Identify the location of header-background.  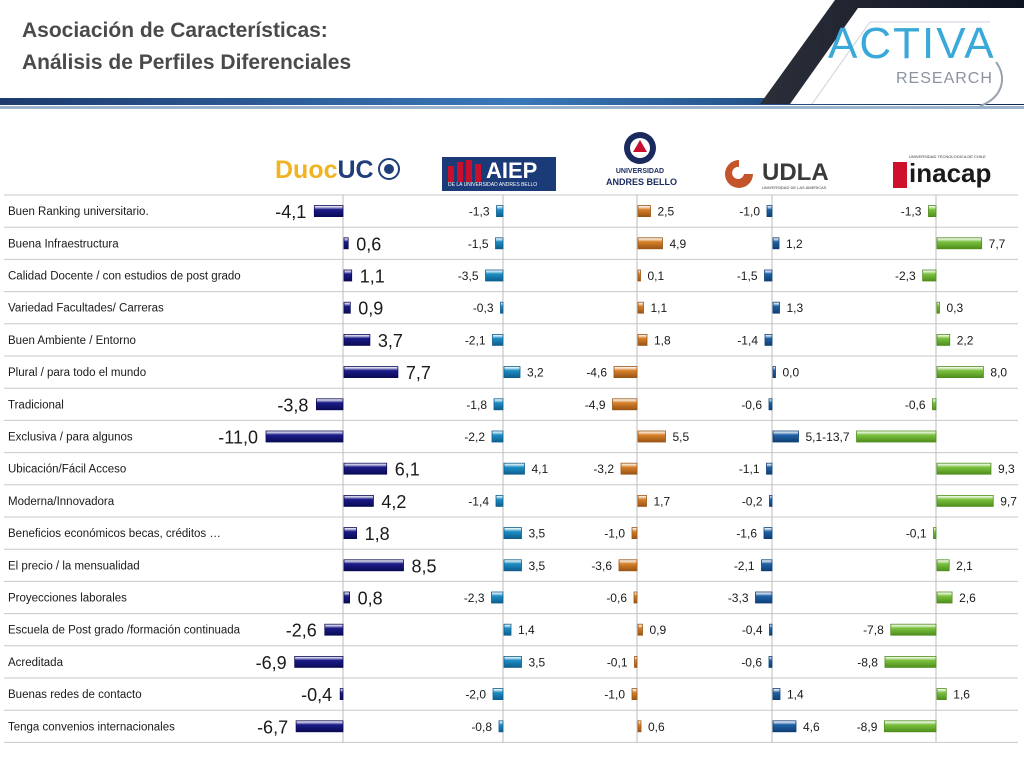
(512, 54).